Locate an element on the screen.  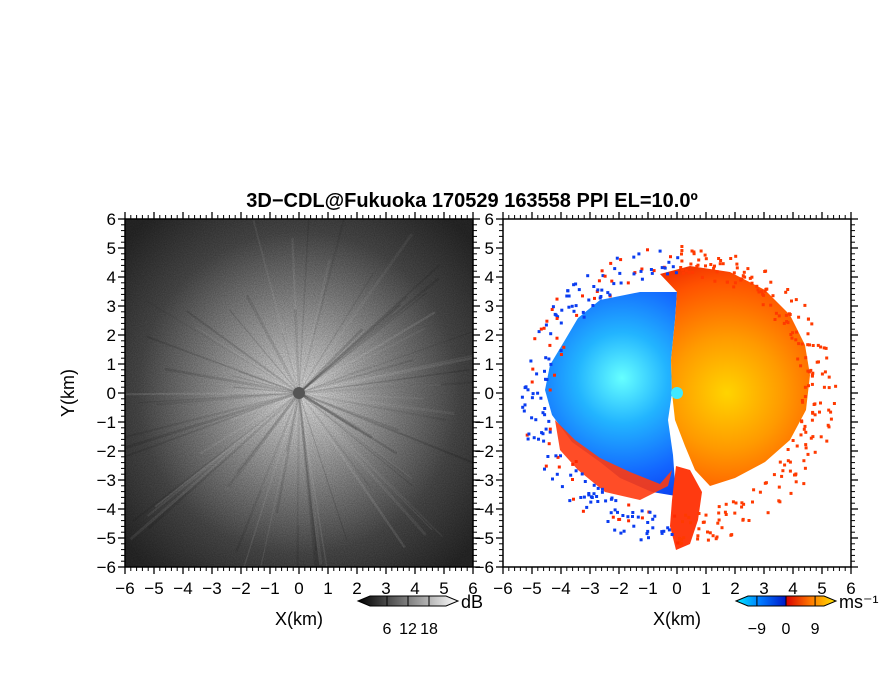
x-tick-label: −2 is located at coordinates (240, 588).